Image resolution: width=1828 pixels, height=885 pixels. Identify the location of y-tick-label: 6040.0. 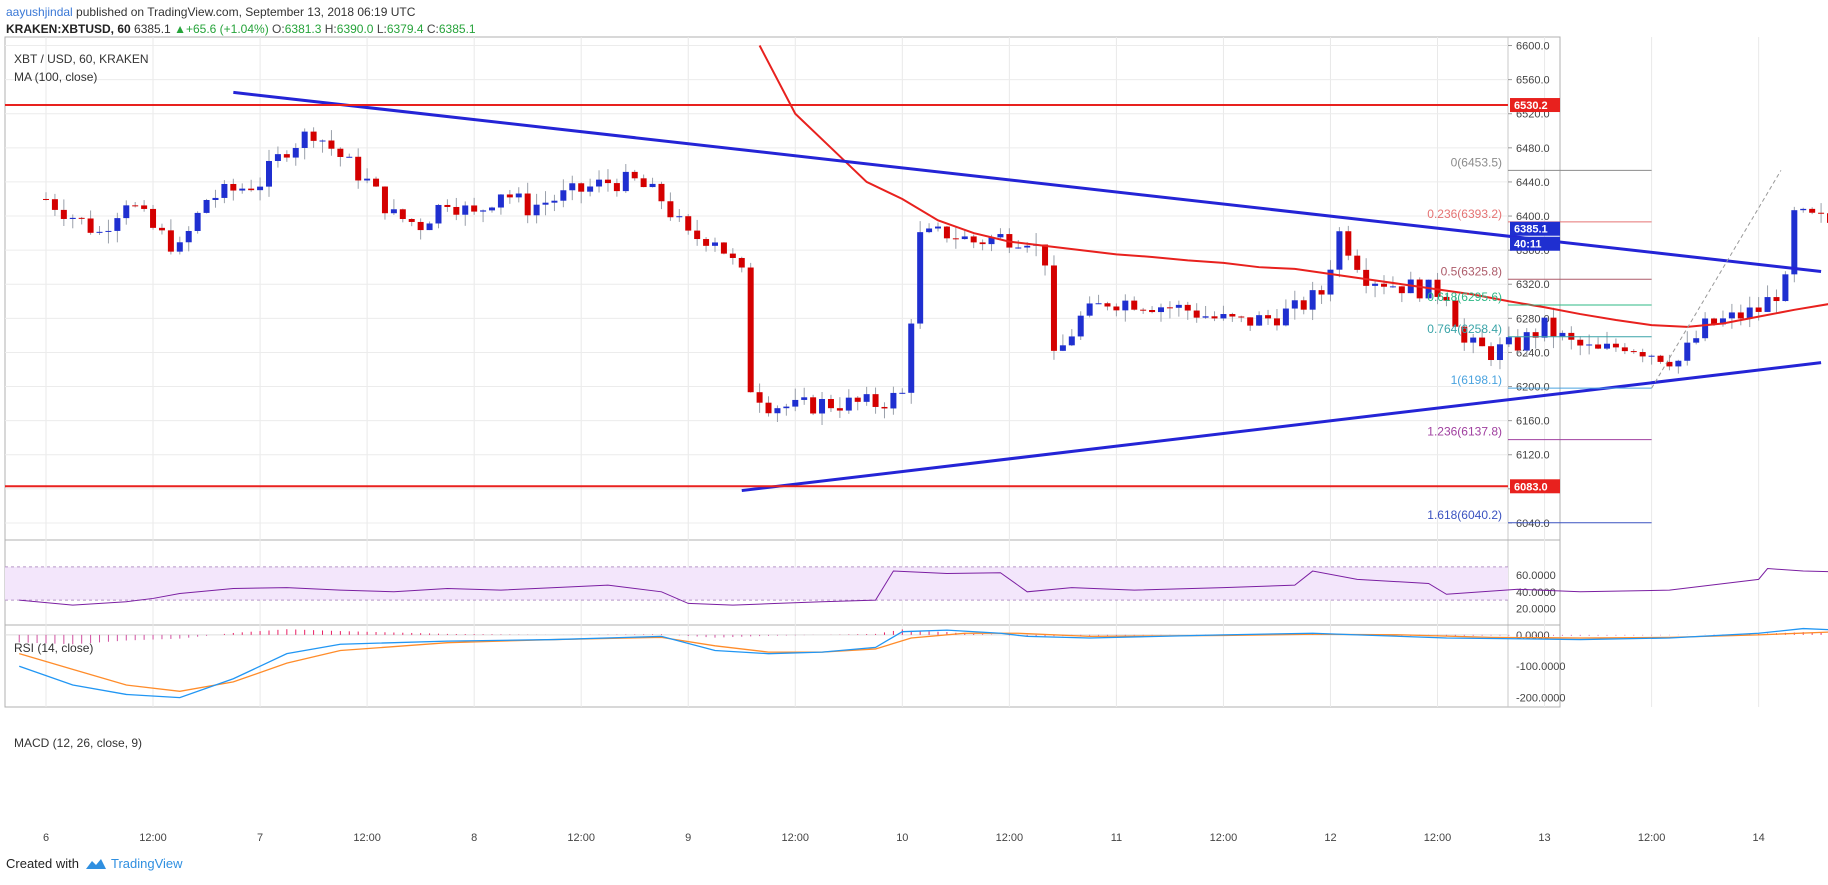
(1533, 524).